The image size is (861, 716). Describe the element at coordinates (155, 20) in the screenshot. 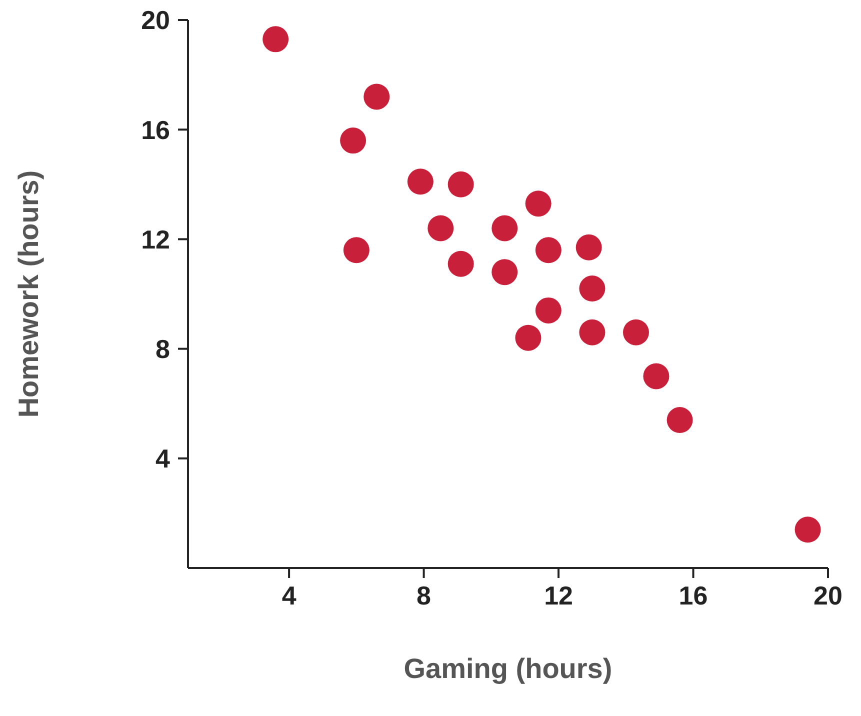

I see `y-tick-label: 20` at that location.